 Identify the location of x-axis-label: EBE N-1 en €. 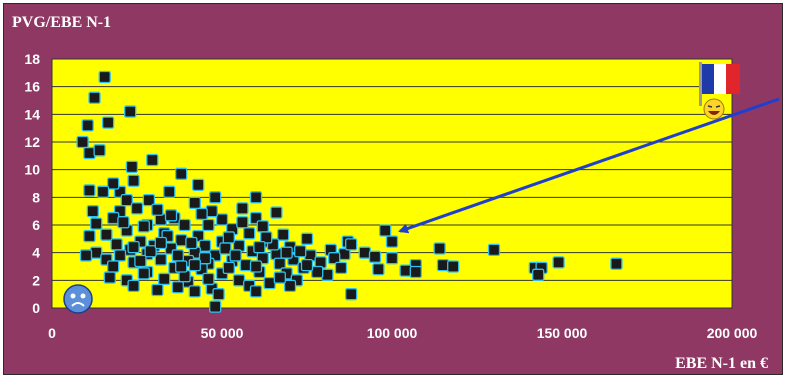
(721, 363).